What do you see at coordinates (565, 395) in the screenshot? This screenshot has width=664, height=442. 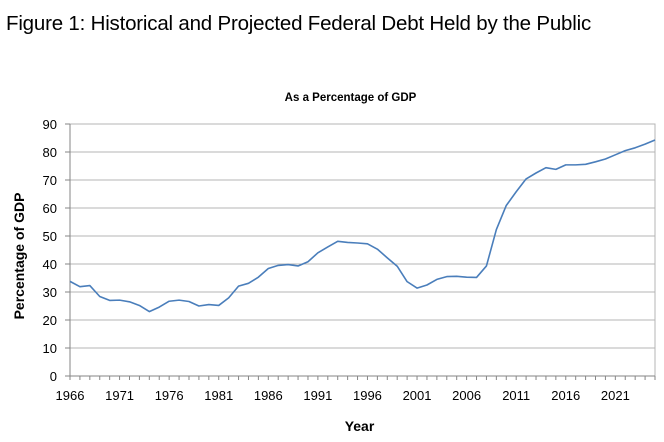 I see `x-tick-label: 2016` at bounding box center [565, 395].